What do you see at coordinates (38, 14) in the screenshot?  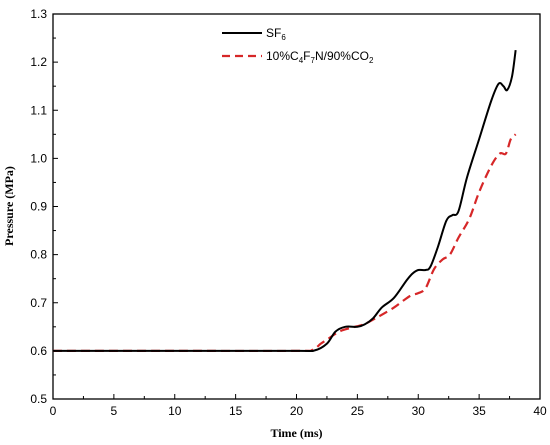 I see `y-tick-label: 1.3` at bounding box center [38, 14].